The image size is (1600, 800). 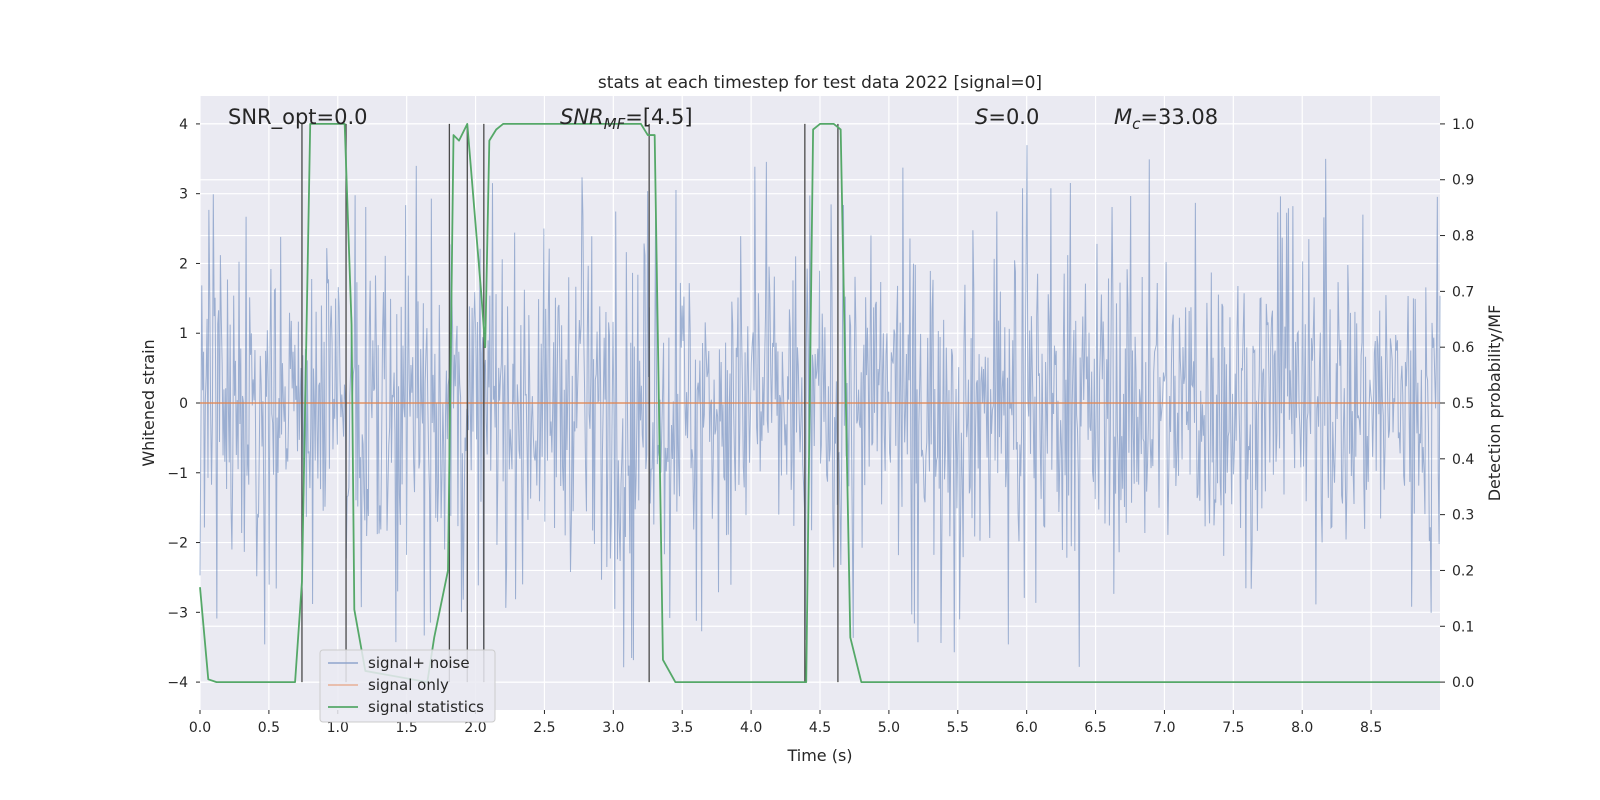 What do you see at coordinates (1463, 181) in the screenshot?
I see `y2-tick-label: 0.9` at bounding box center [1463, 181].